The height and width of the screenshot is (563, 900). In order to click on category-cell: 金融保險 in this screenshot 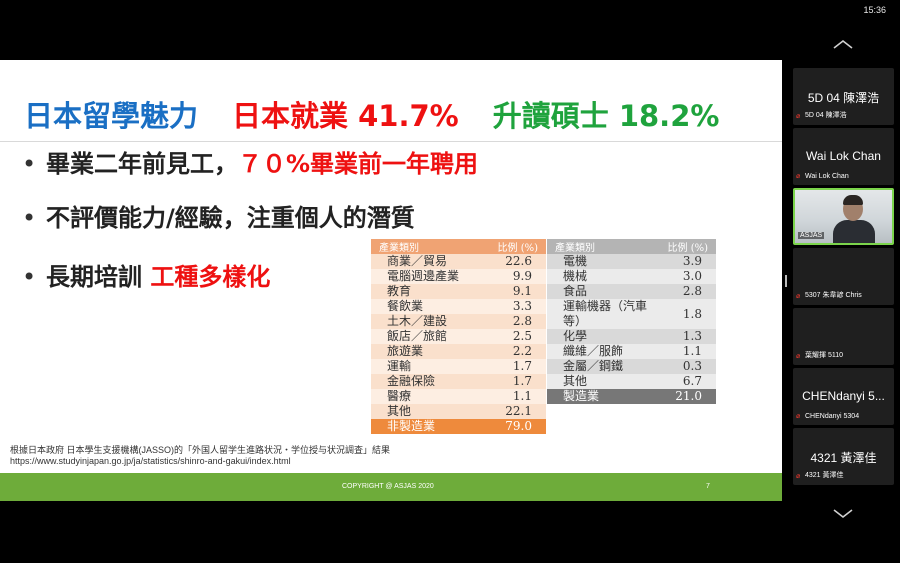, I will do `click(426, 381)`.